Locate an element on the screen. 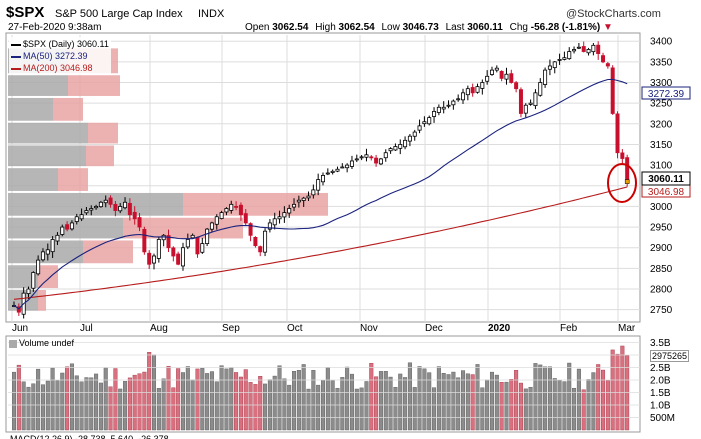 The height and width of the screenshot is (439, 701). exchange-label: INDX is located at coordinates (211, 14).